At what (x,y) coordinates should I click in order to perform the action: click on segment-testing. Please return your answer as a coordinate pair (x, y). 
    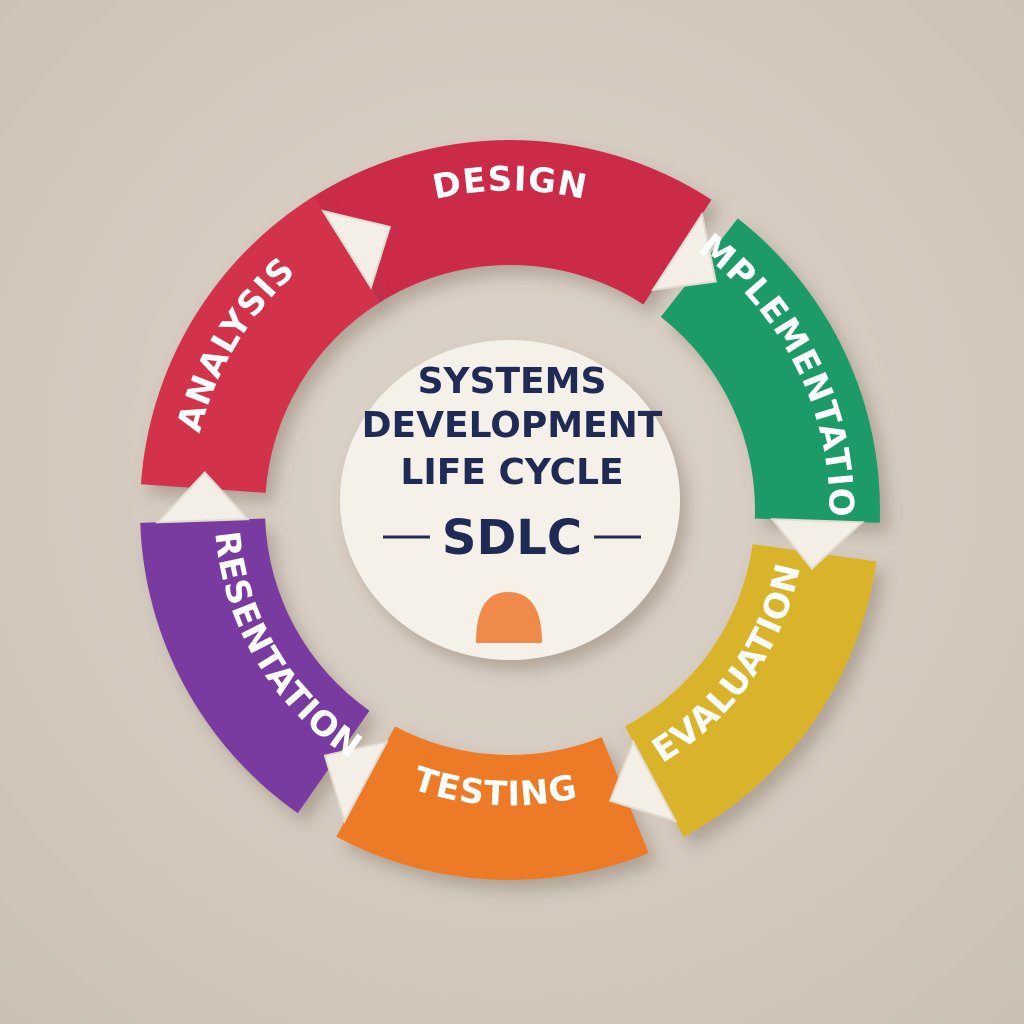
    Looking at the image, I should click on (492, 803).